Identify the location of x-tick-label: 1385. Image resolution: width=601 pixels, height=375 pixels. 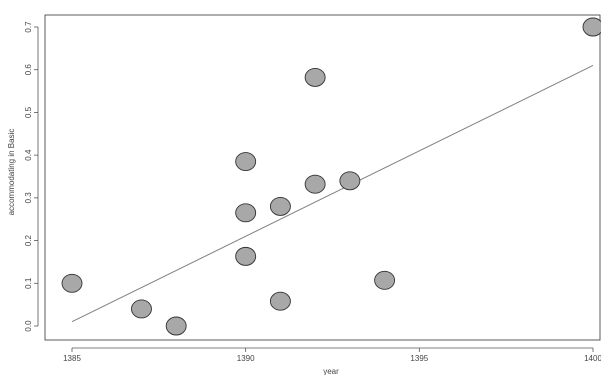
(72, 358).